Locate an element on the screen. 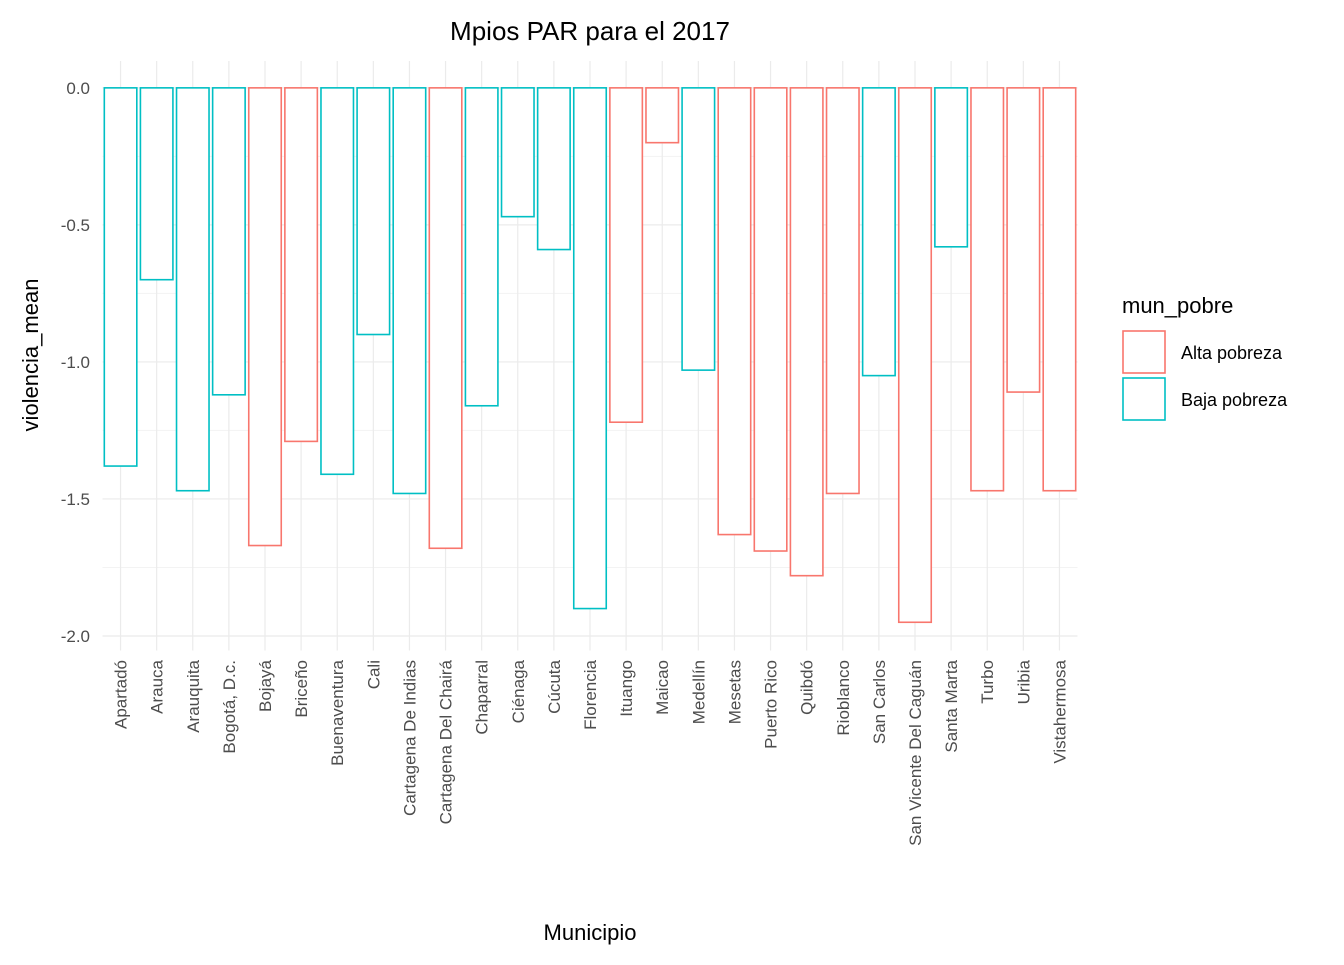 This screenshot has height=965, width=1344. x-tick-label: Buenaventura is located at coordinates (337, 712).